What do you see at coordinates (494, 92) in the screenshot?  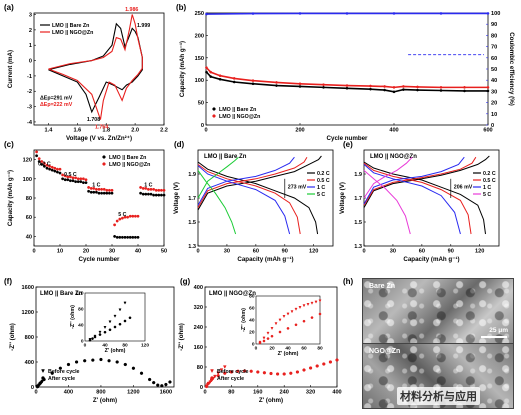 I see `y2-tick-label: 30` at bounding box center [494, 92].